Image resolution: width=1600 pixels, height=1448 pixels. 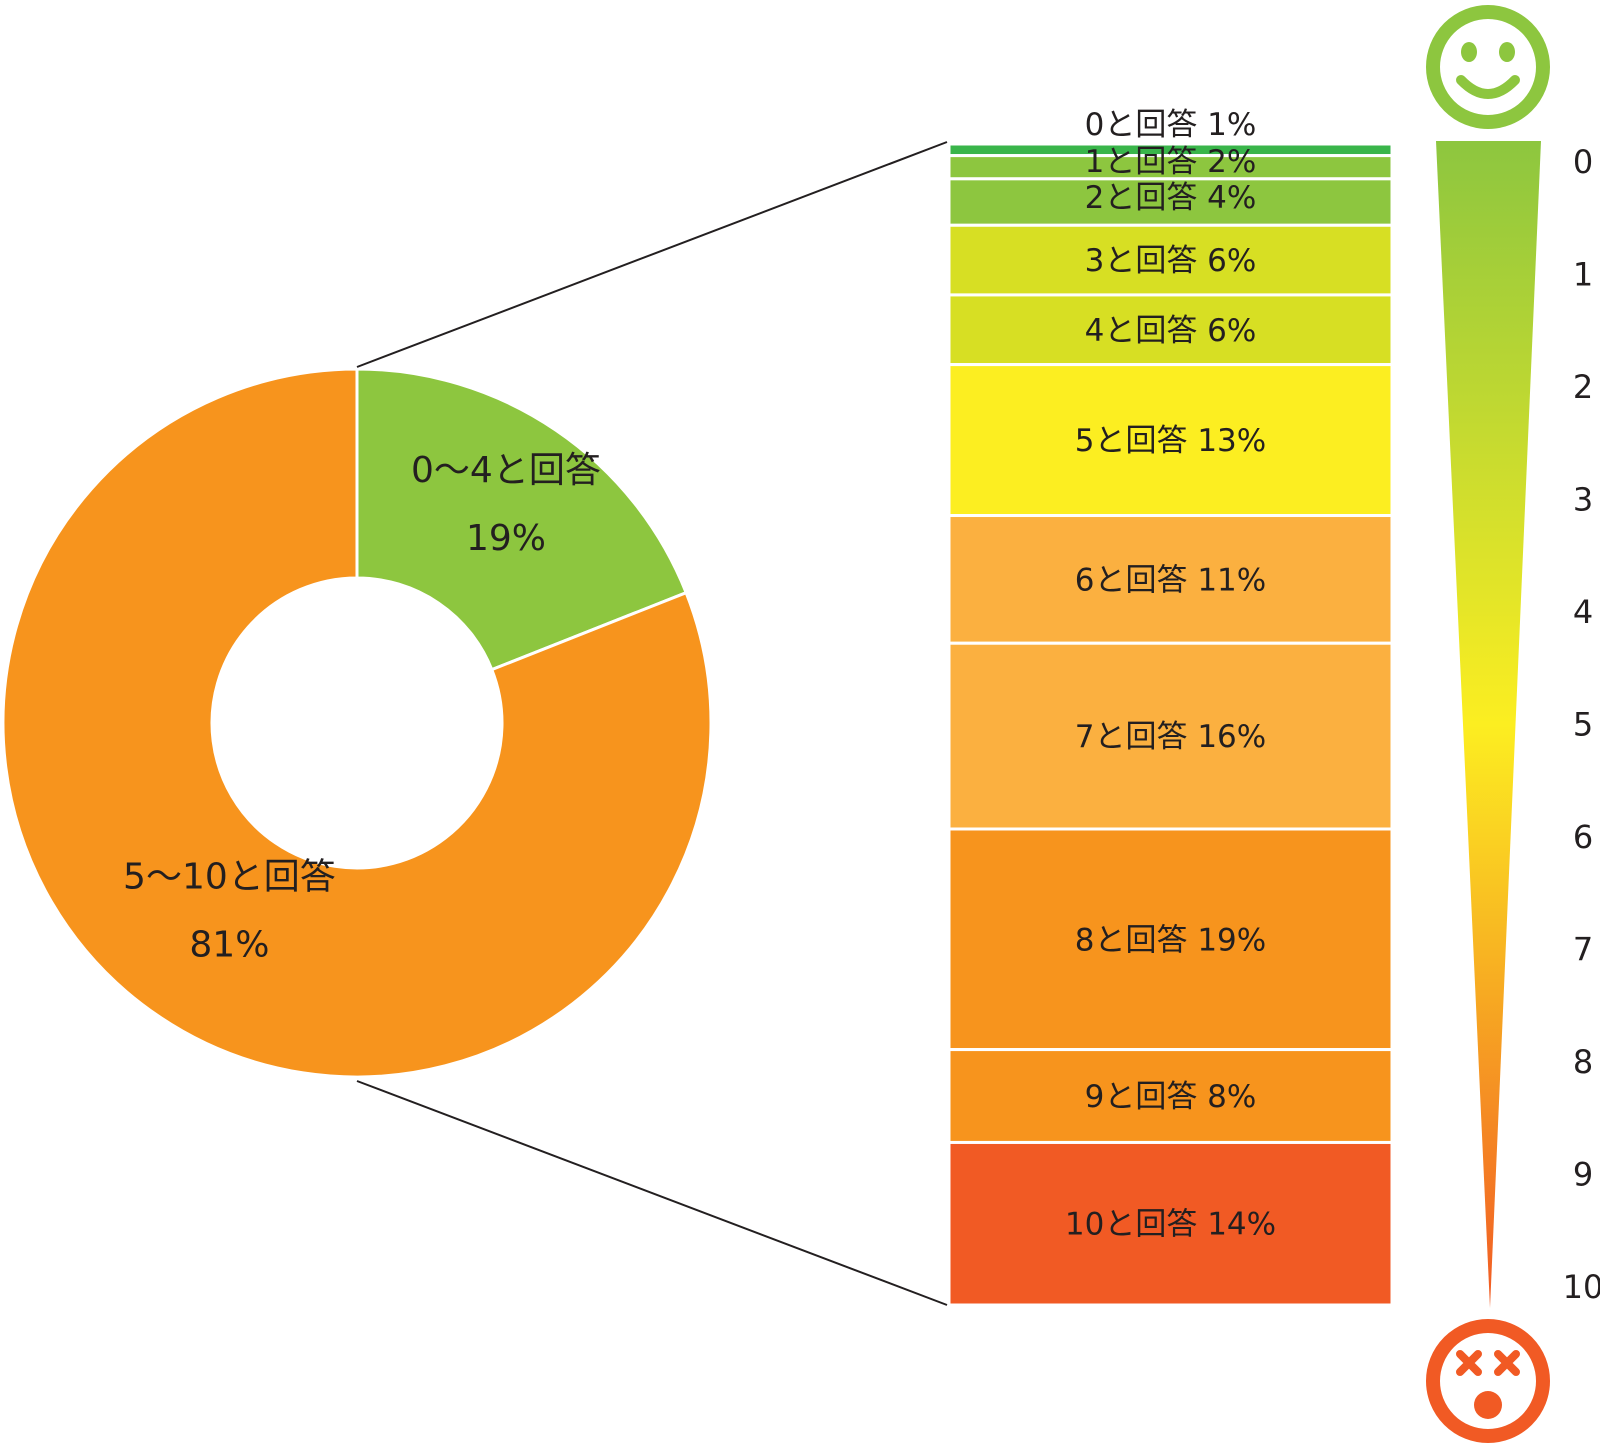 I want to click on scale-tick-label: 8, so click(x=1583, y=1062).